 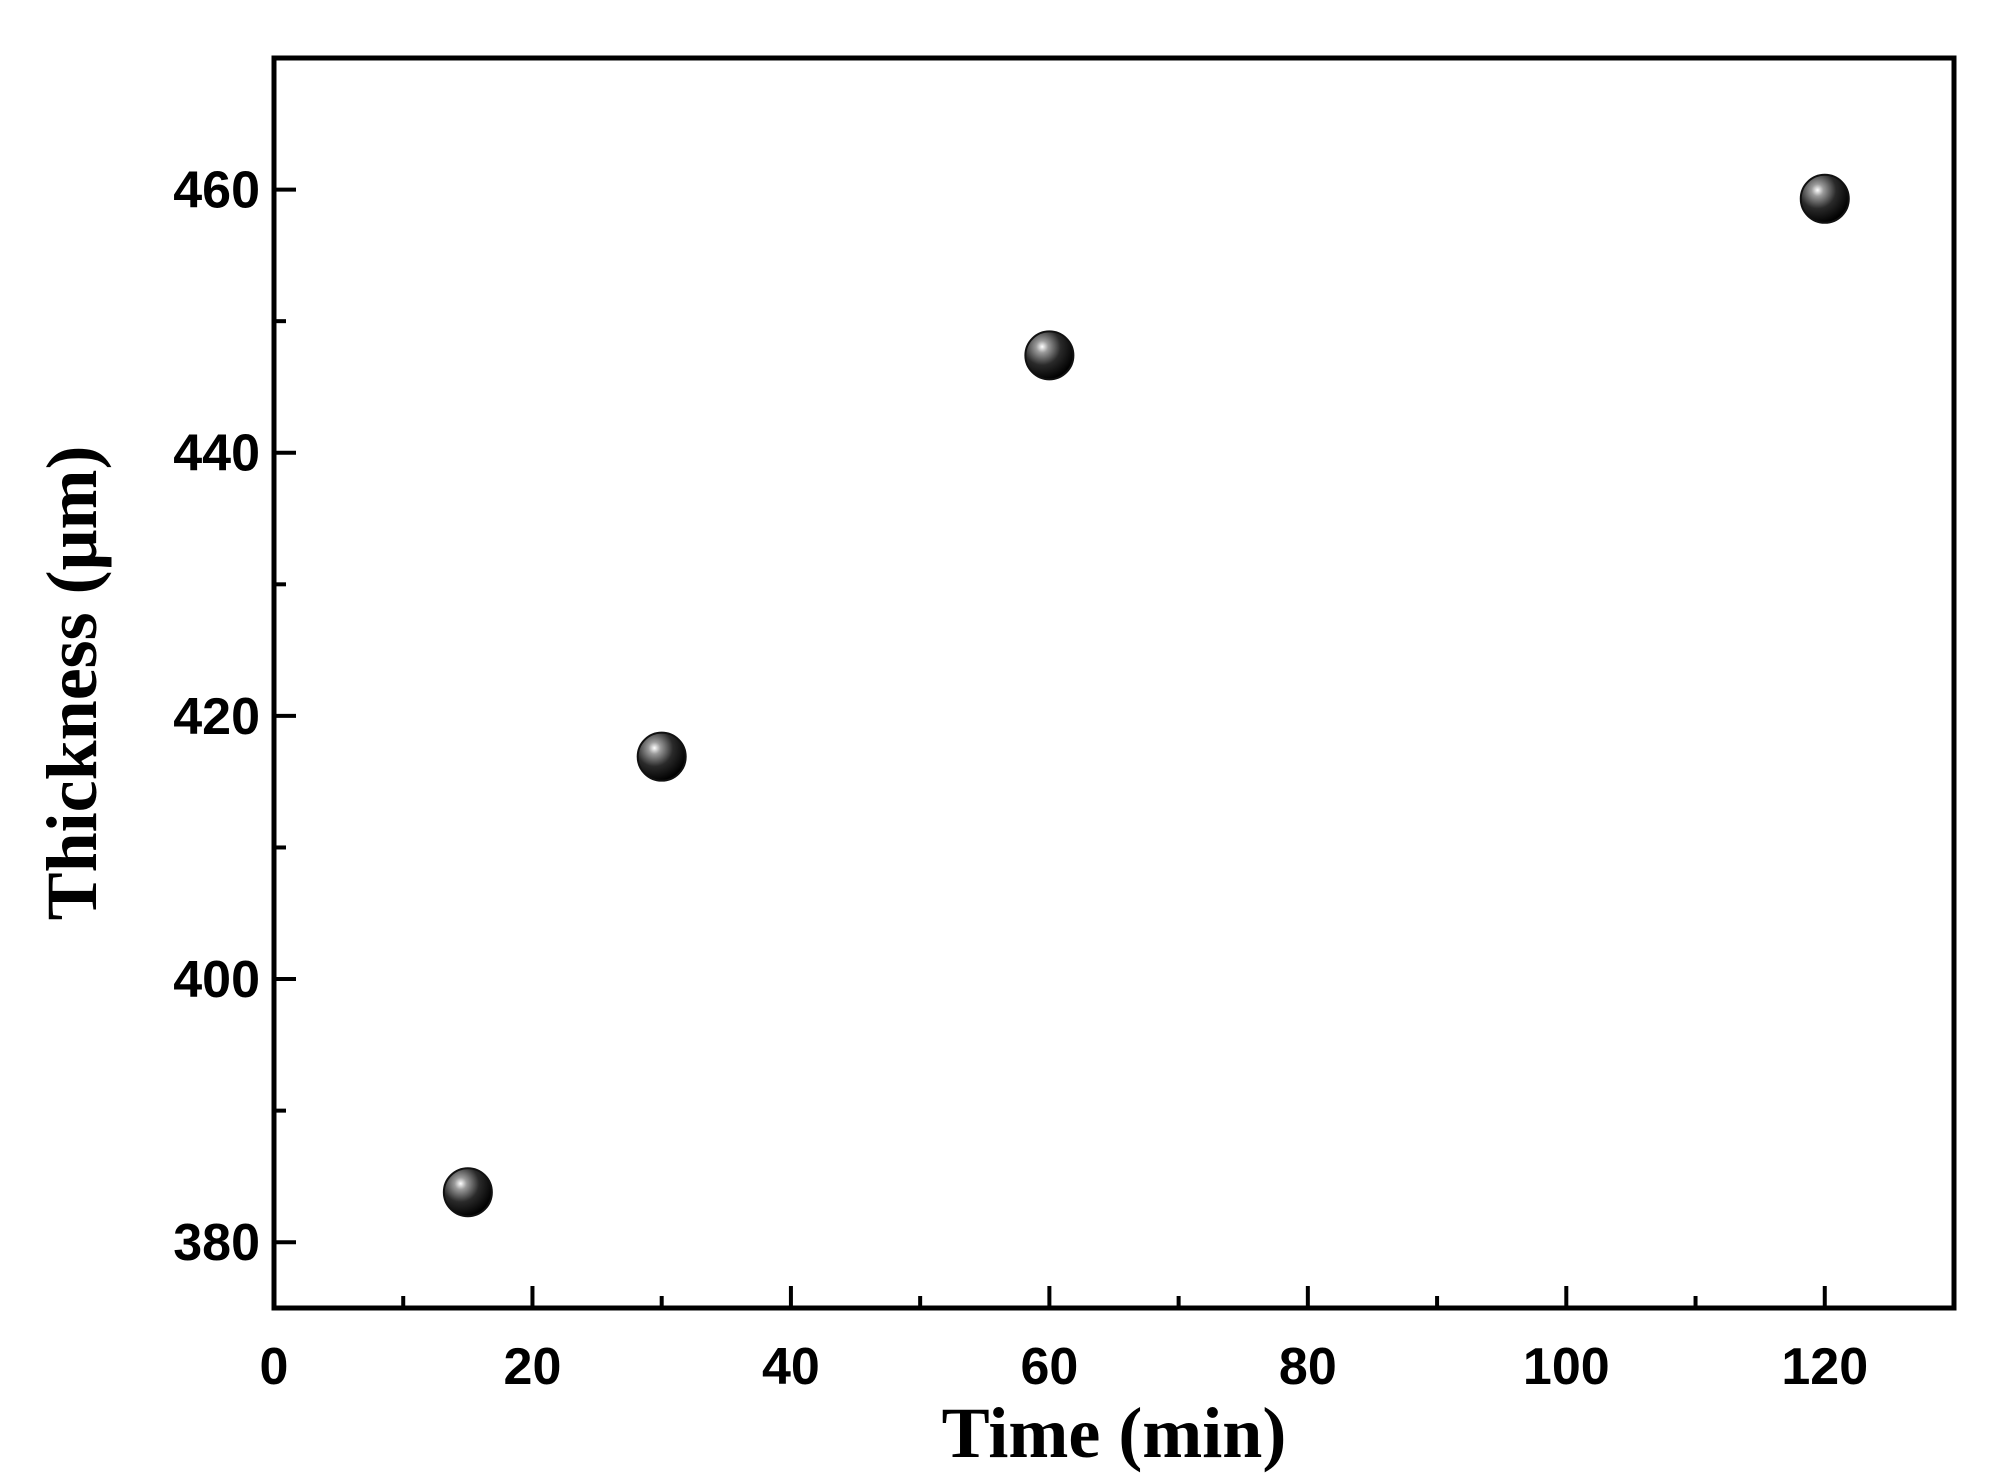 What do you see at coordinates (216, 1243) in the screenshot?
I see `y-tick-label: 380` at bounding box center [216, 1243].